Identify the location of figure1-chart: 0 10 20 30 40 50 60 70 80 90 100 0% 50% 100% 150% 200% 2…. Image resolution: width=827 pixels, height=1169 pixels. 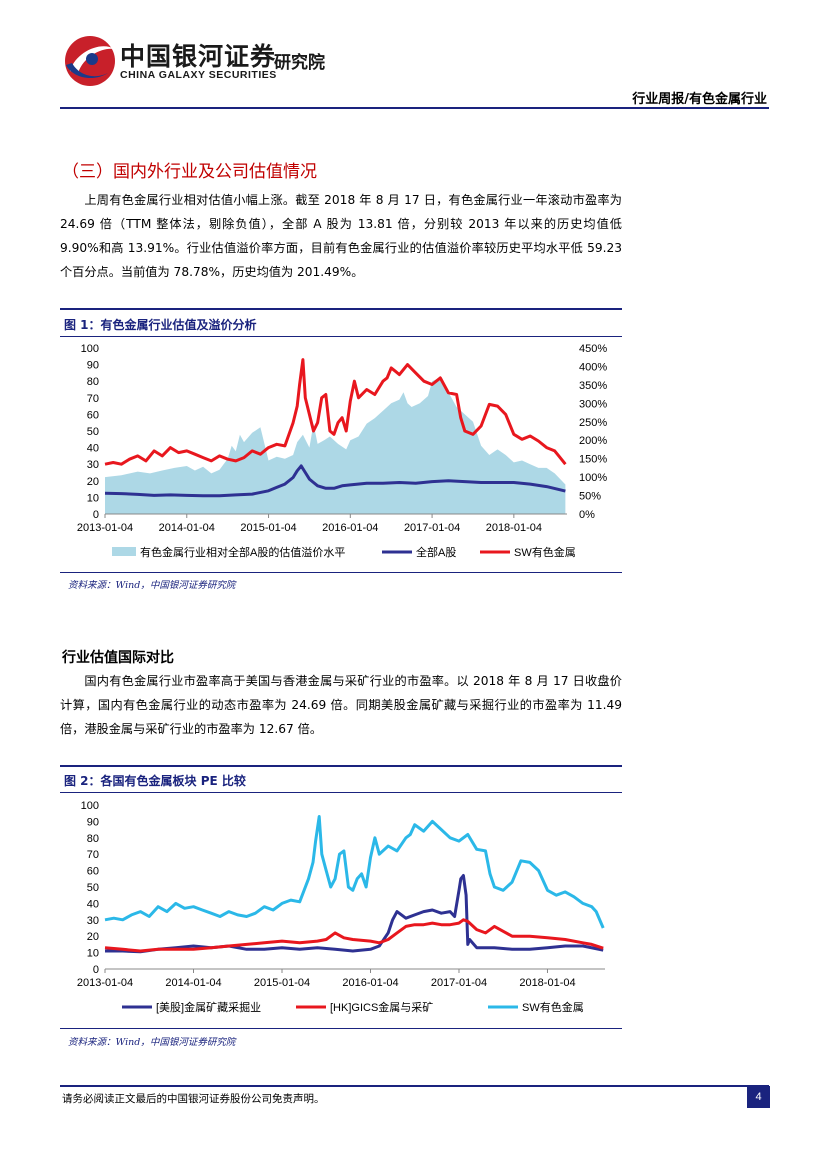
(342, 451).